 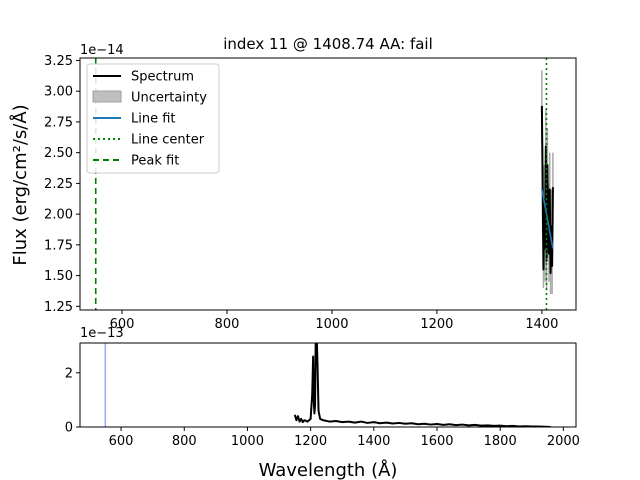 I want to click on top-y-tick-label: 1.50, so click(x=58, y=276).